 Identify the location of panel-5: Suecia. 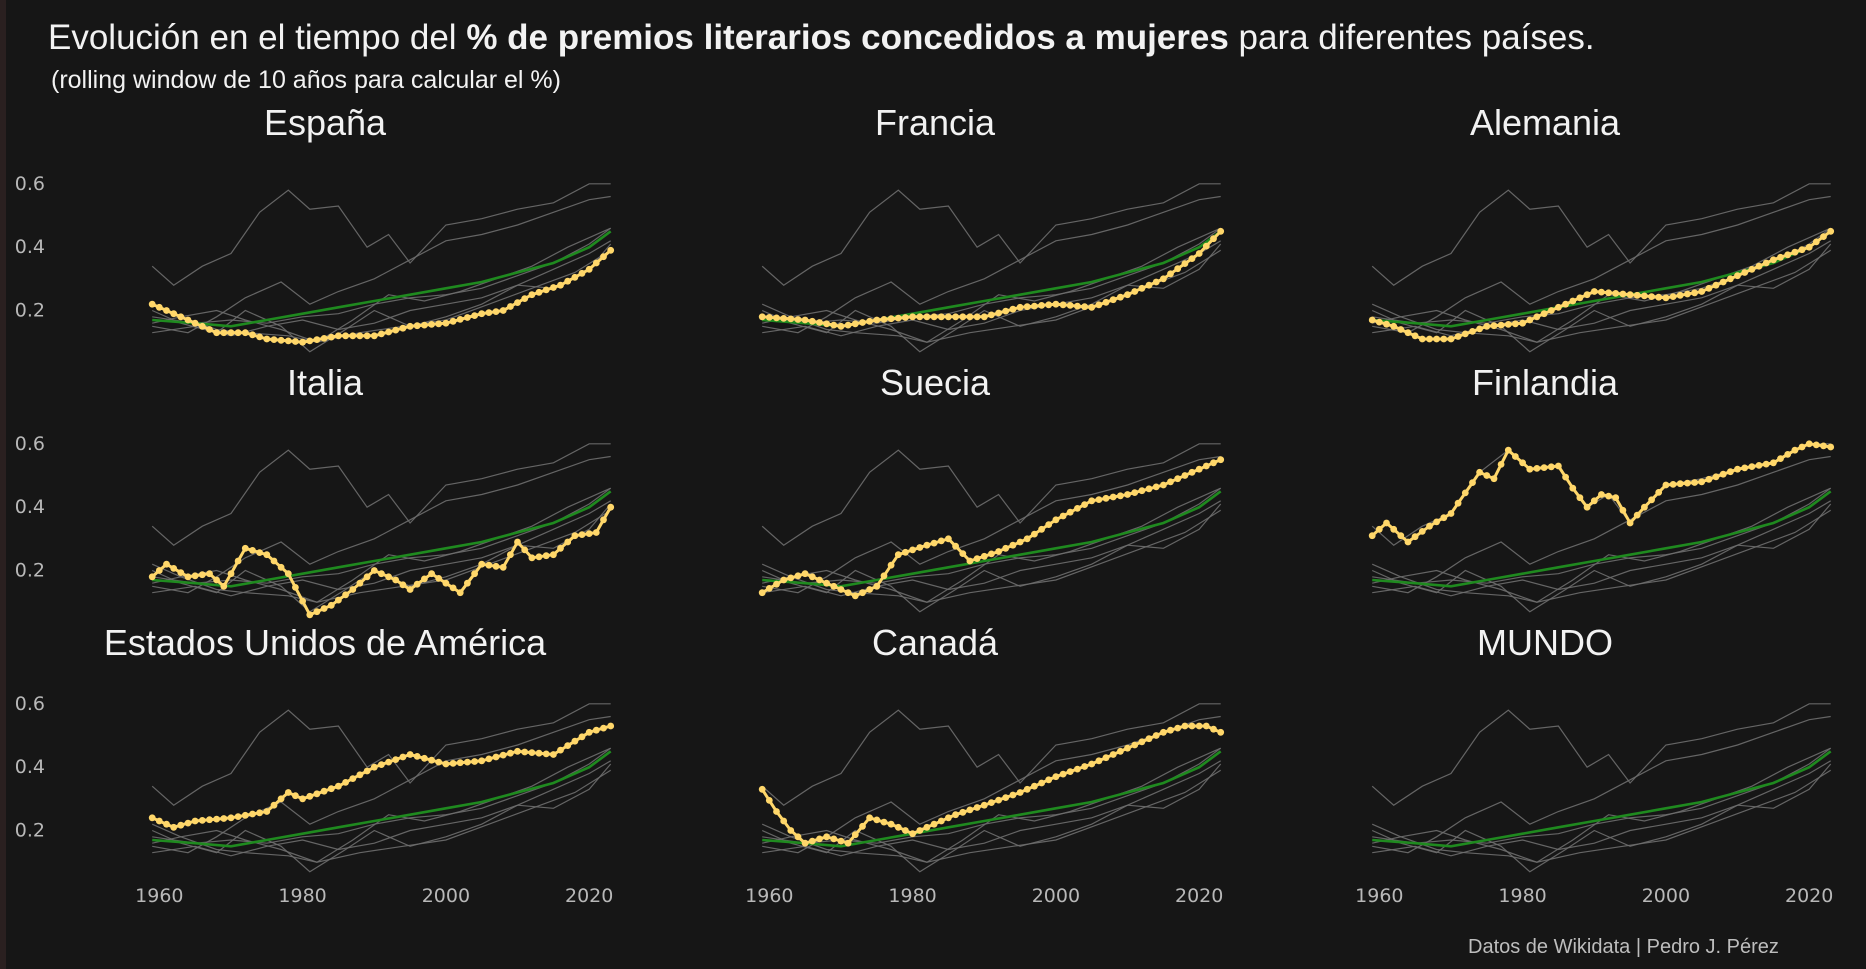
(991, 487).